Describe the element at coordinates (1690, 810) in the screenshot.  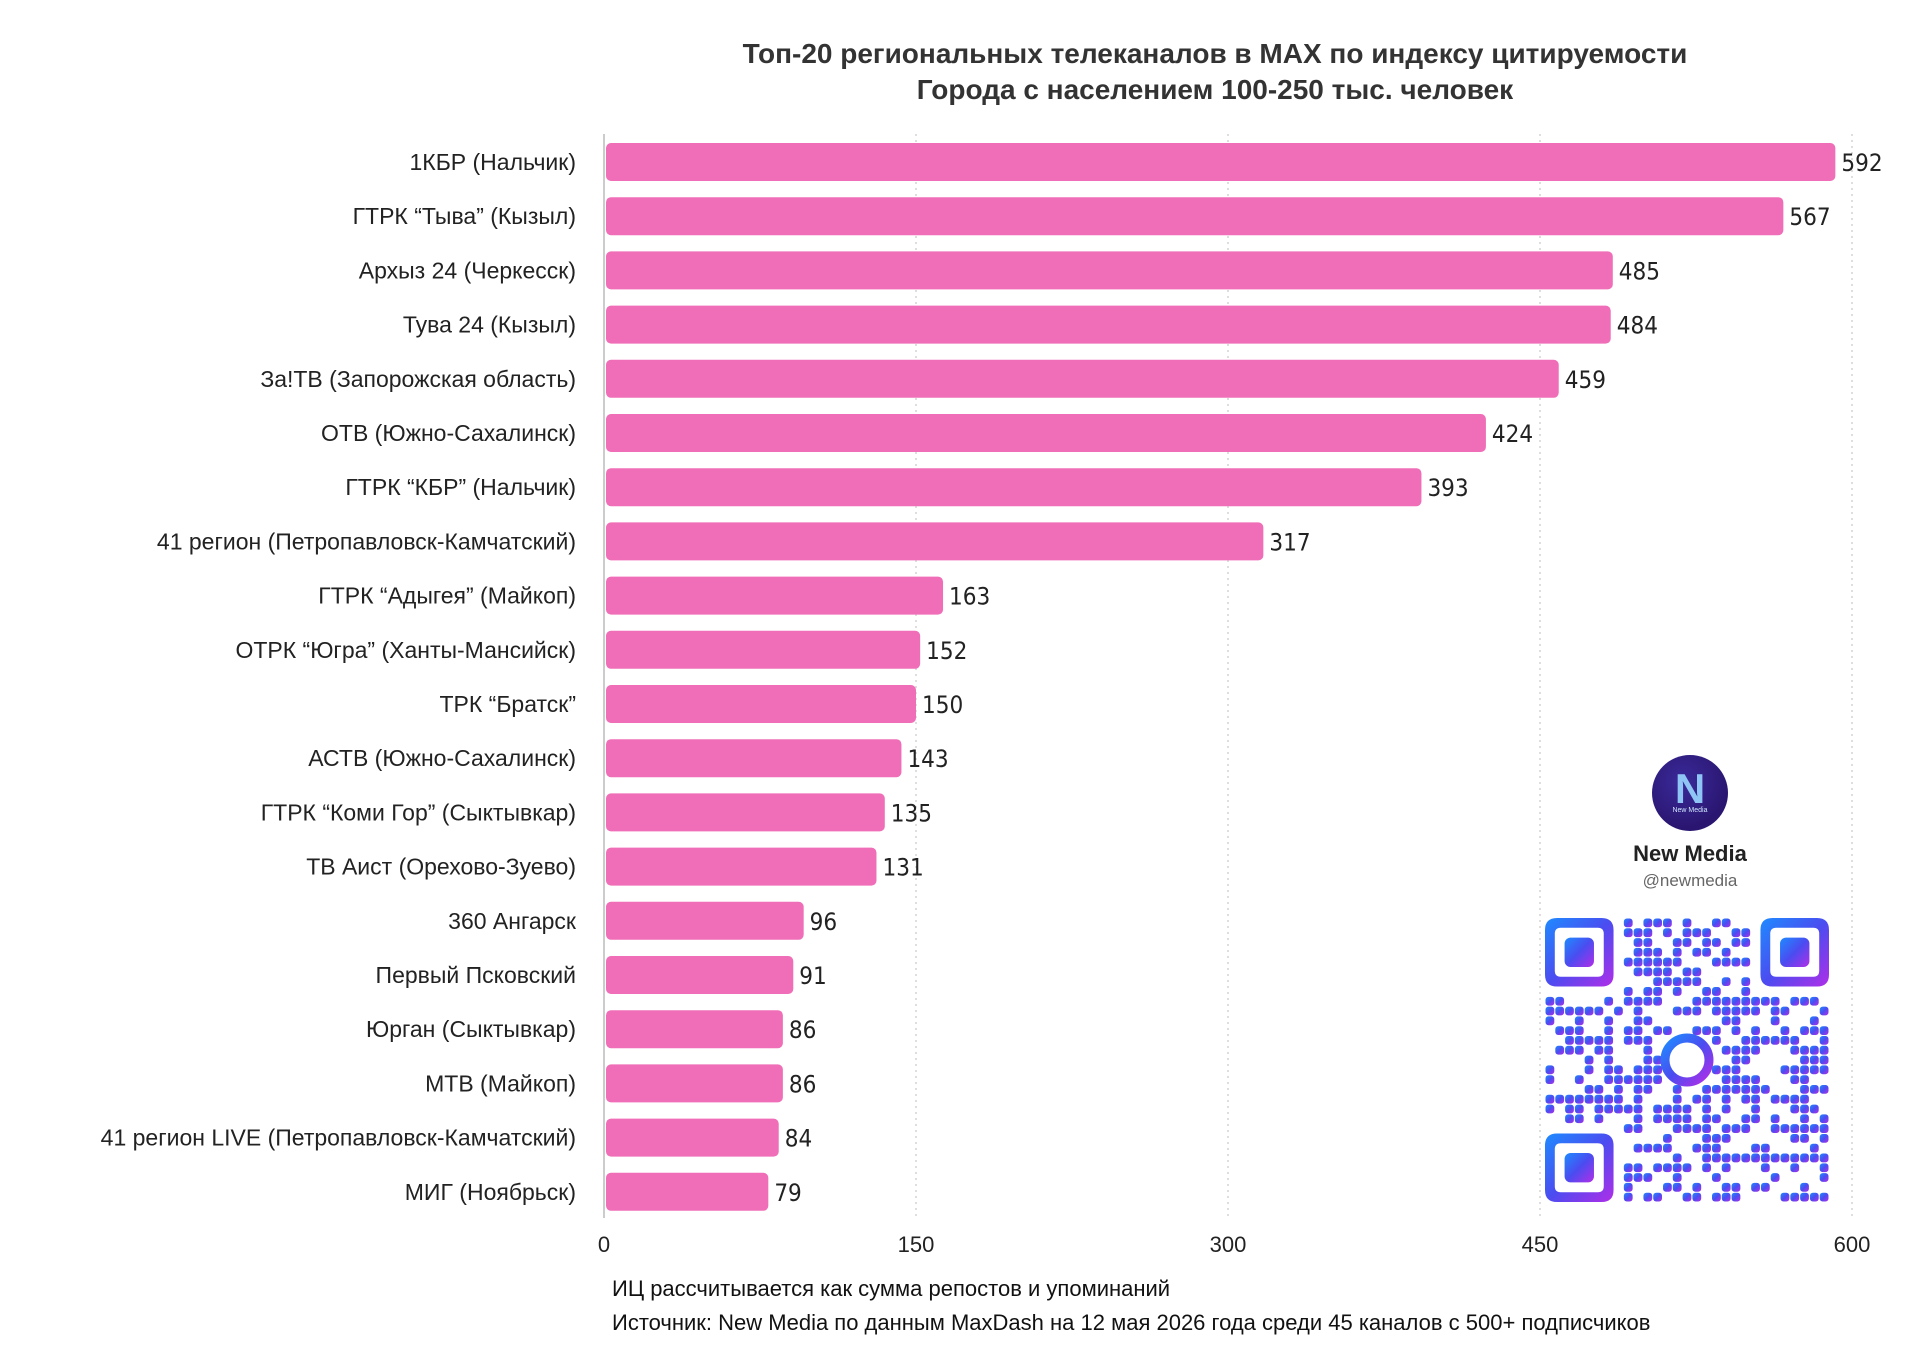
I see `logo-small-text: New Media` at that location.